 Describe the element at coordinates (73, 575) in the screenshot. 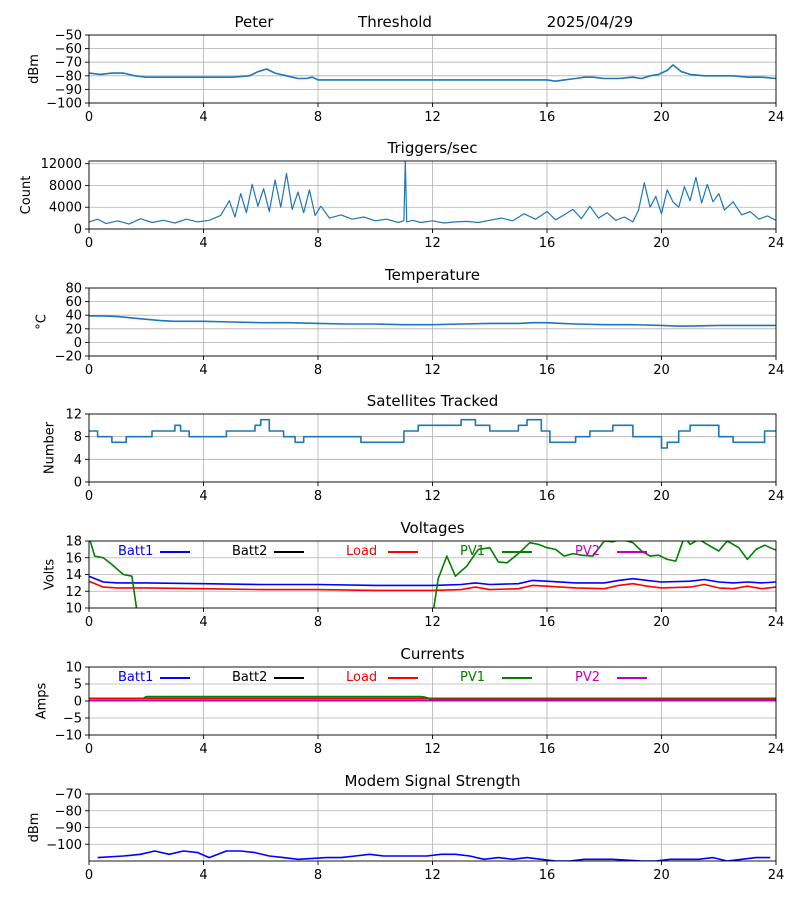

I see `y-tick-label: 14` at that location.